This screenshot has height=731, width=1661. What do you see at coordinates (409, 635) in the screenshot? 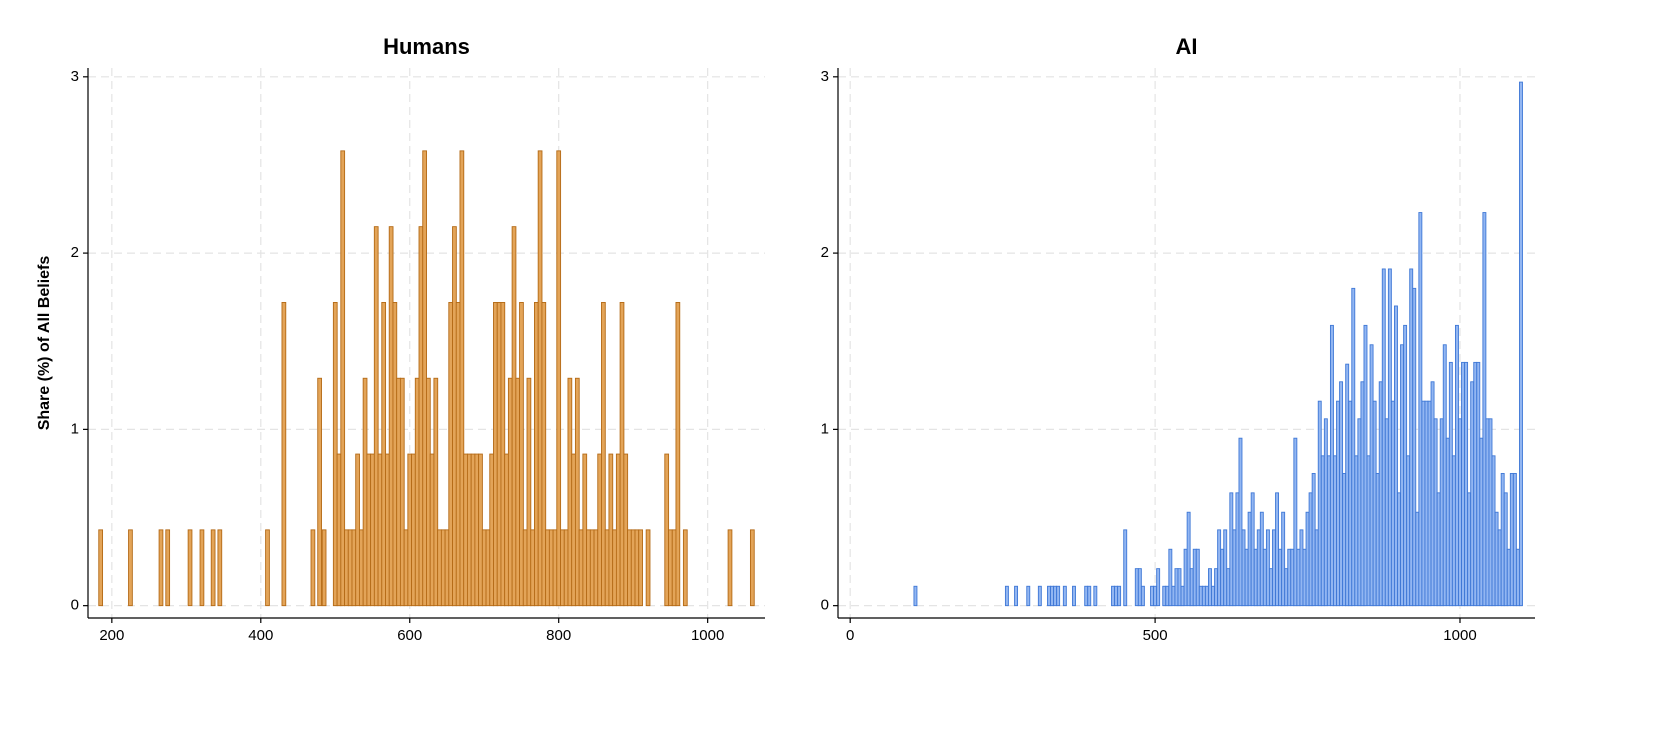
I see `x-tick-label: 600` at bounding box center [409, 635].